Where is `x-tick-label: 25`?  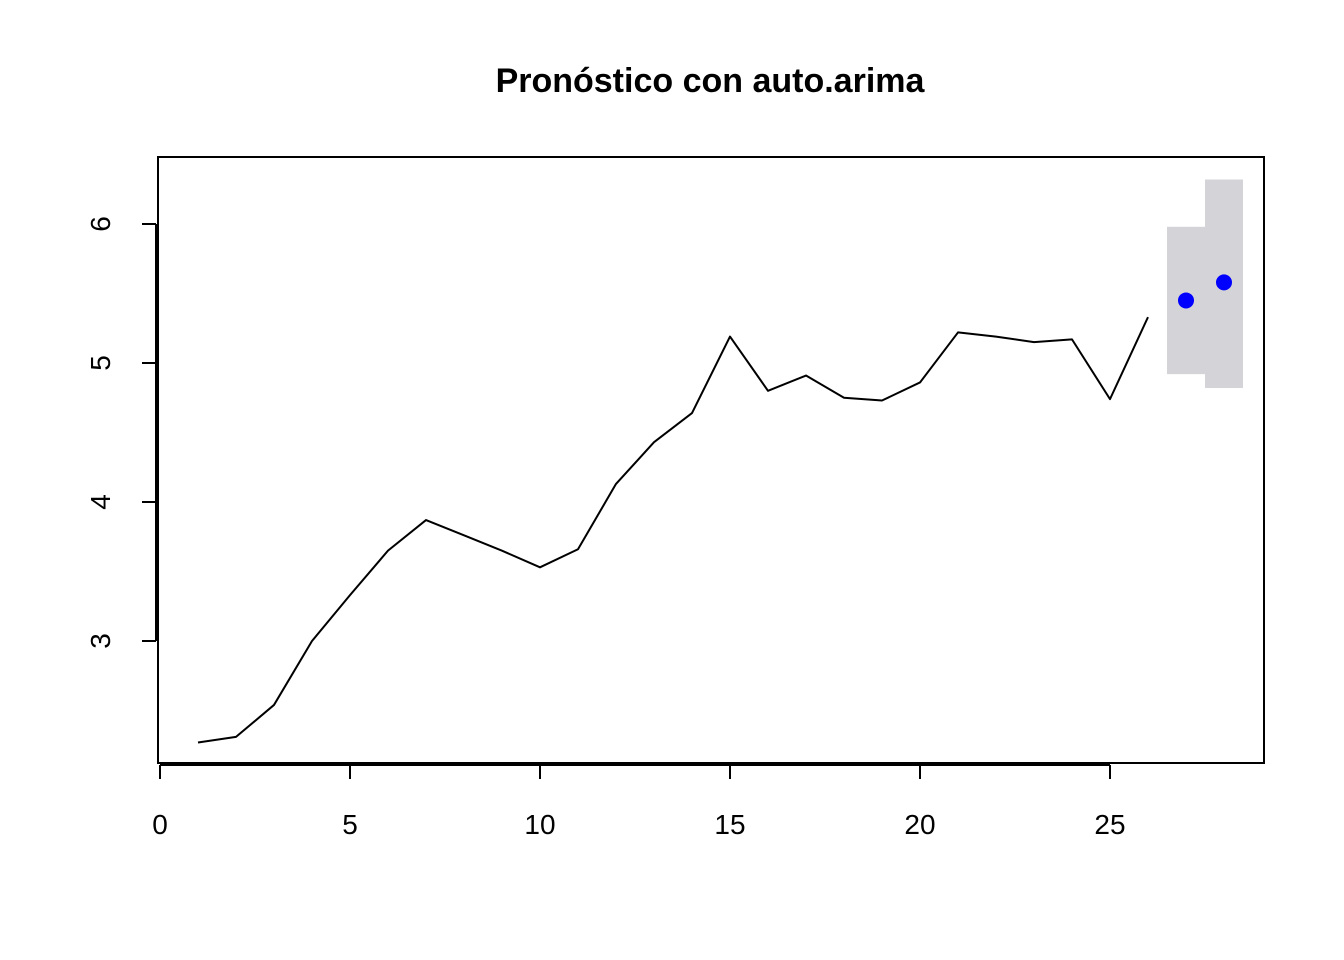 x-tick-label: 25 is located at coordinates (1109, 824).